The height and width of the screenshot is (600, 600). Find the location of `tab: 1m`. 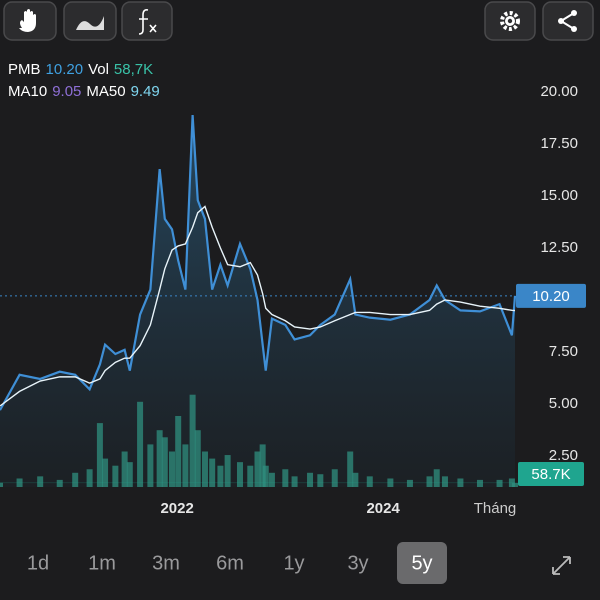

tab: 1m is located at coordinates (102, 563).